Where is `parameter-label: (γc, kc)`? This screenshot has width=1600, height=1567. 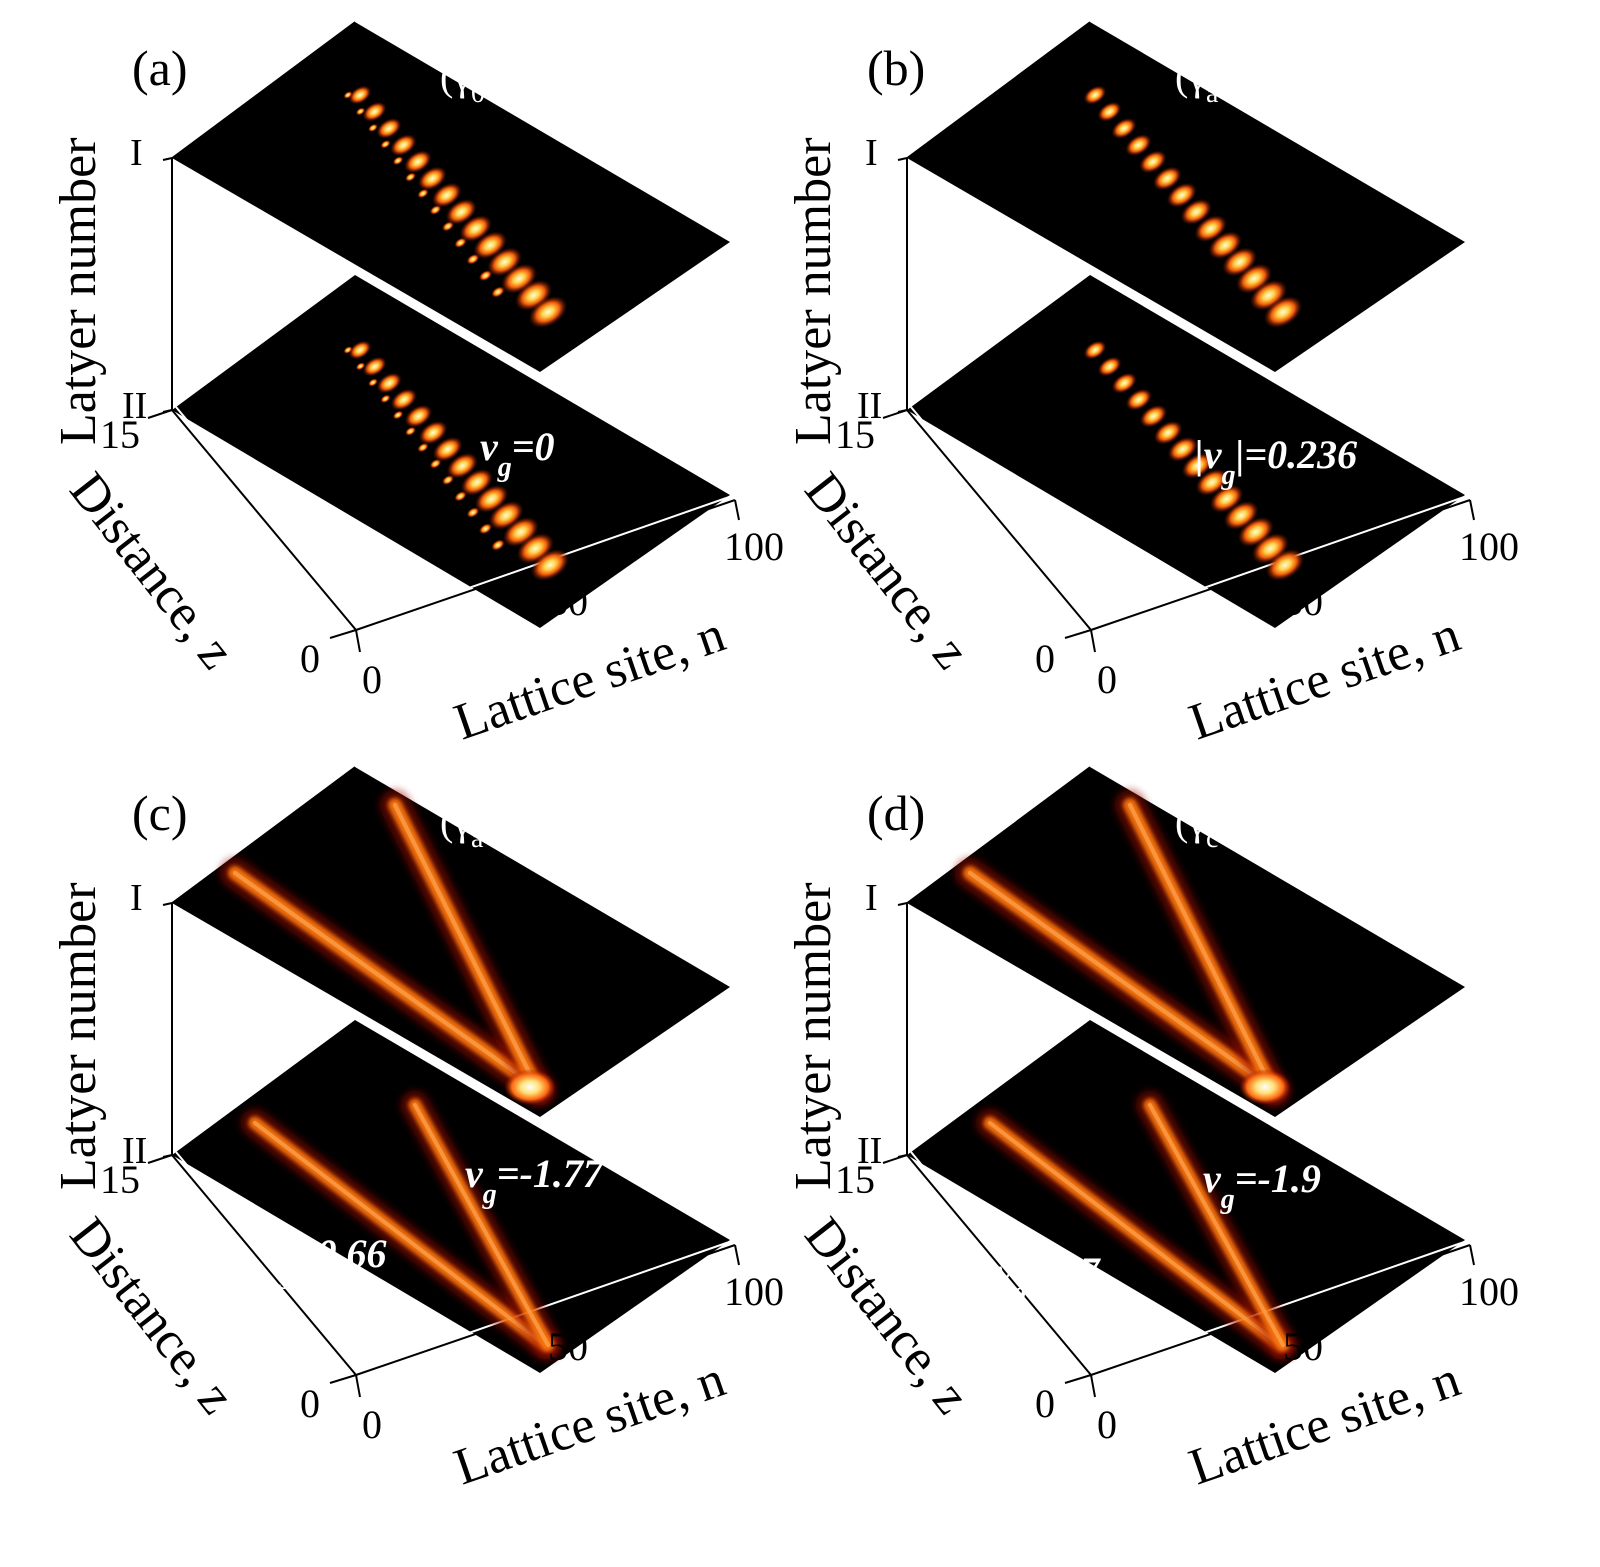 parameter-label: (γc, kc) is located at coordinates (1229, 826).